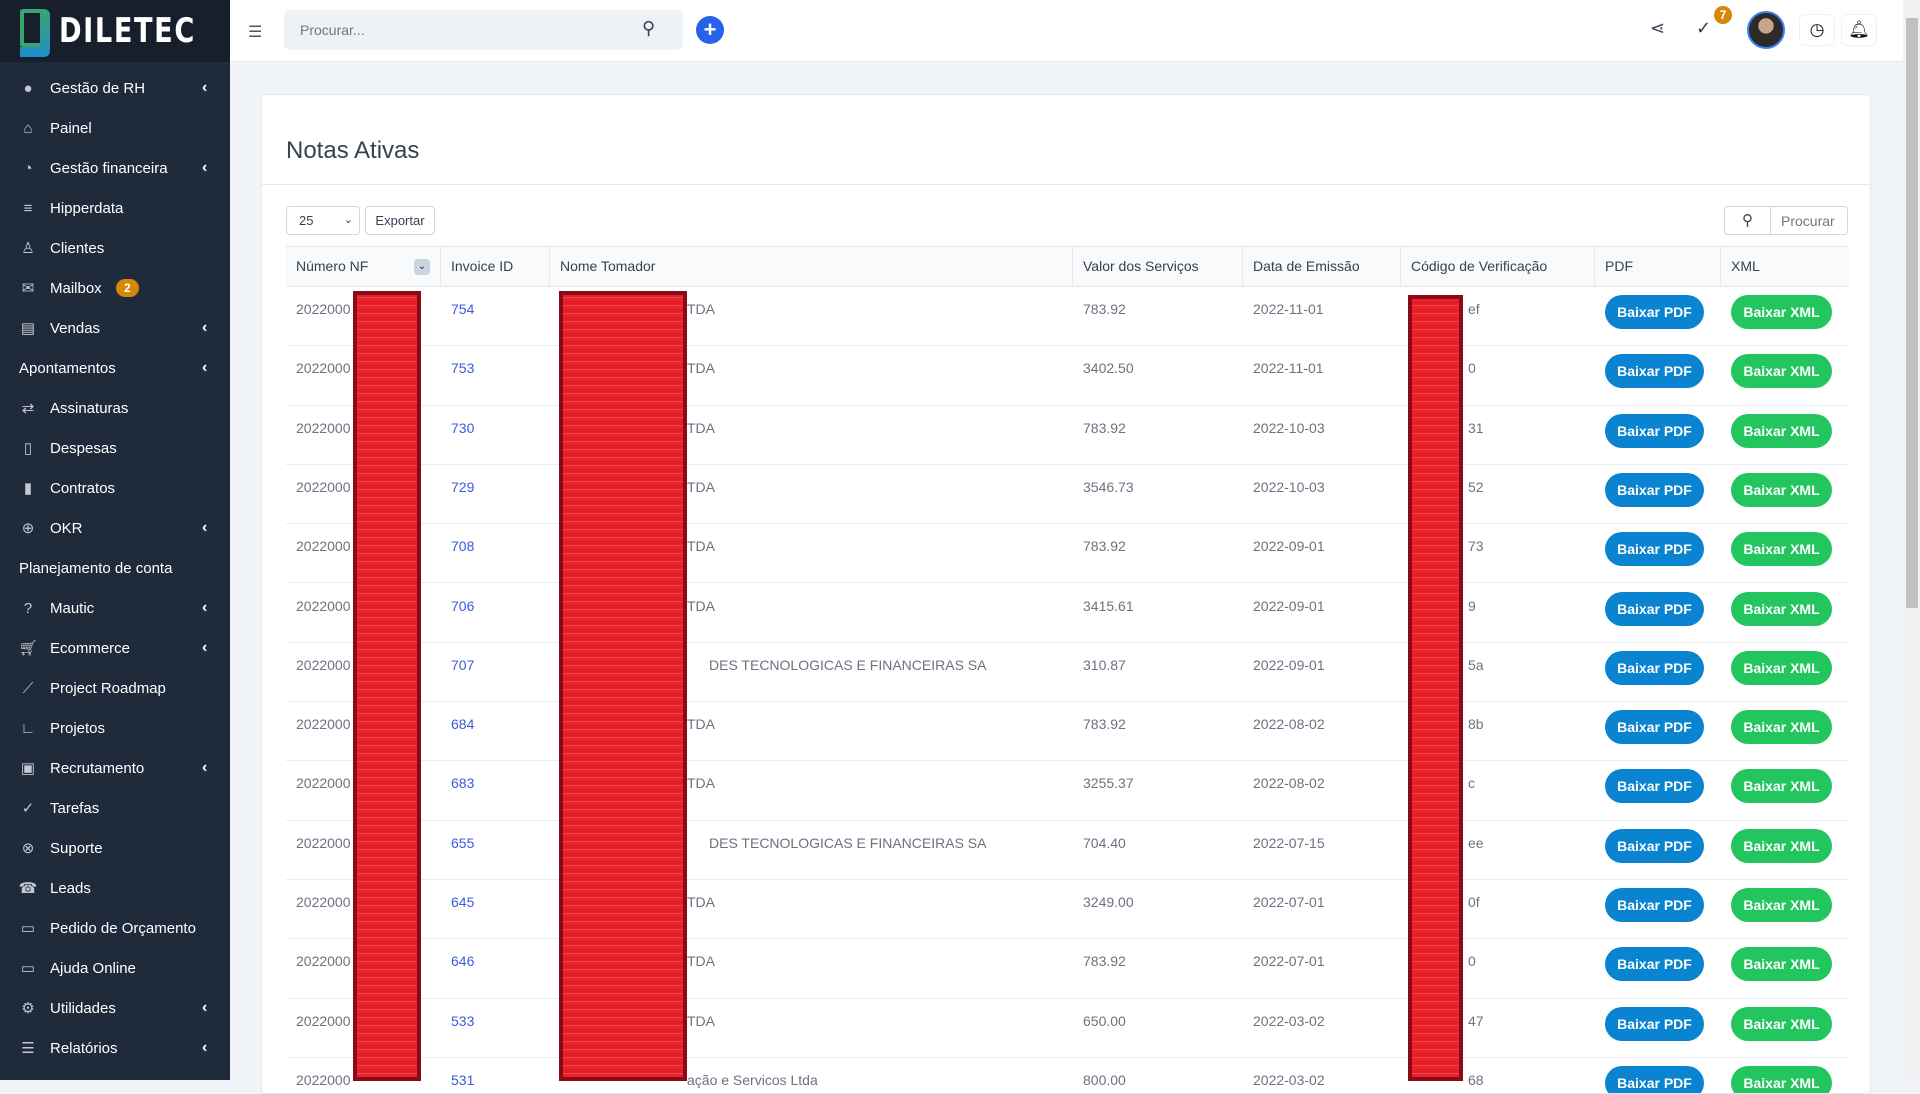 The height and width of the screenshot is (1094, 1920). Describe the element at coordinates (28, 248) in the screenshot. I see `user-icon: ♙` at that location.